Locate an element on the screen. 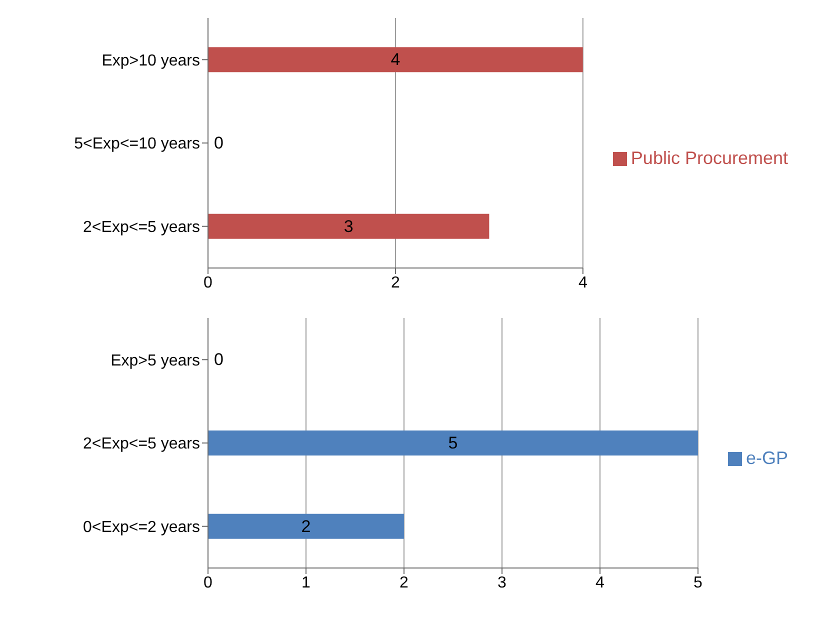 The image size is (836, 635). data-label: 4 is located at coordinates (395, 60).